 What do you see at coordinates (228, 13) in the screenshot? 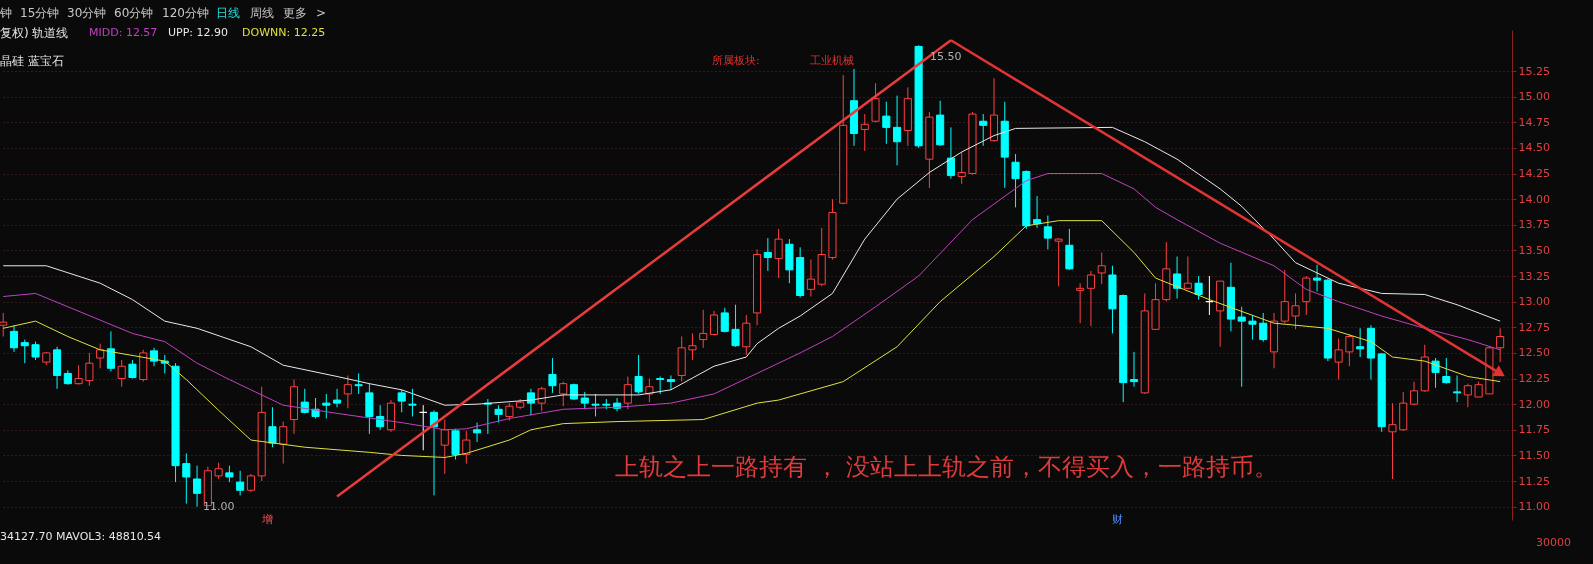
I see `text: 日线` at bounding box center [228, 13].